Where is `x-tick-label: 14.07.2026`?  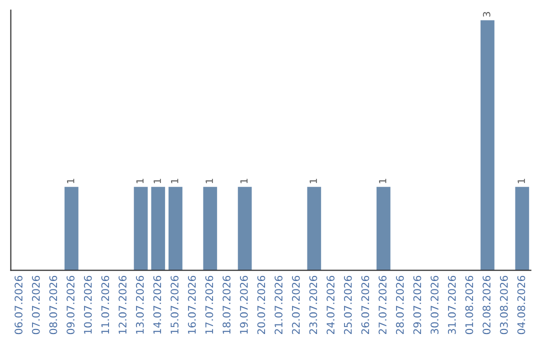 x-tick-label: 14.07.2026 is located at coordinates (157, 305).